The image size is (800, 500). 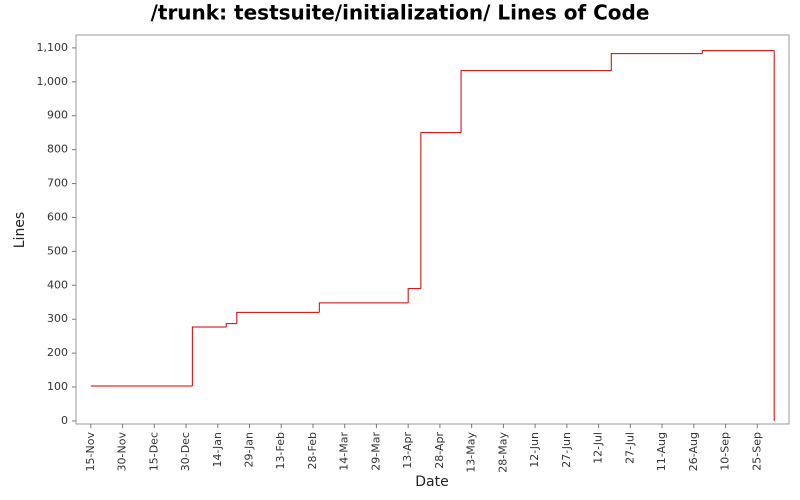 I want to click on x-tick-label: 13-Feb, so click(x=280, y=450).